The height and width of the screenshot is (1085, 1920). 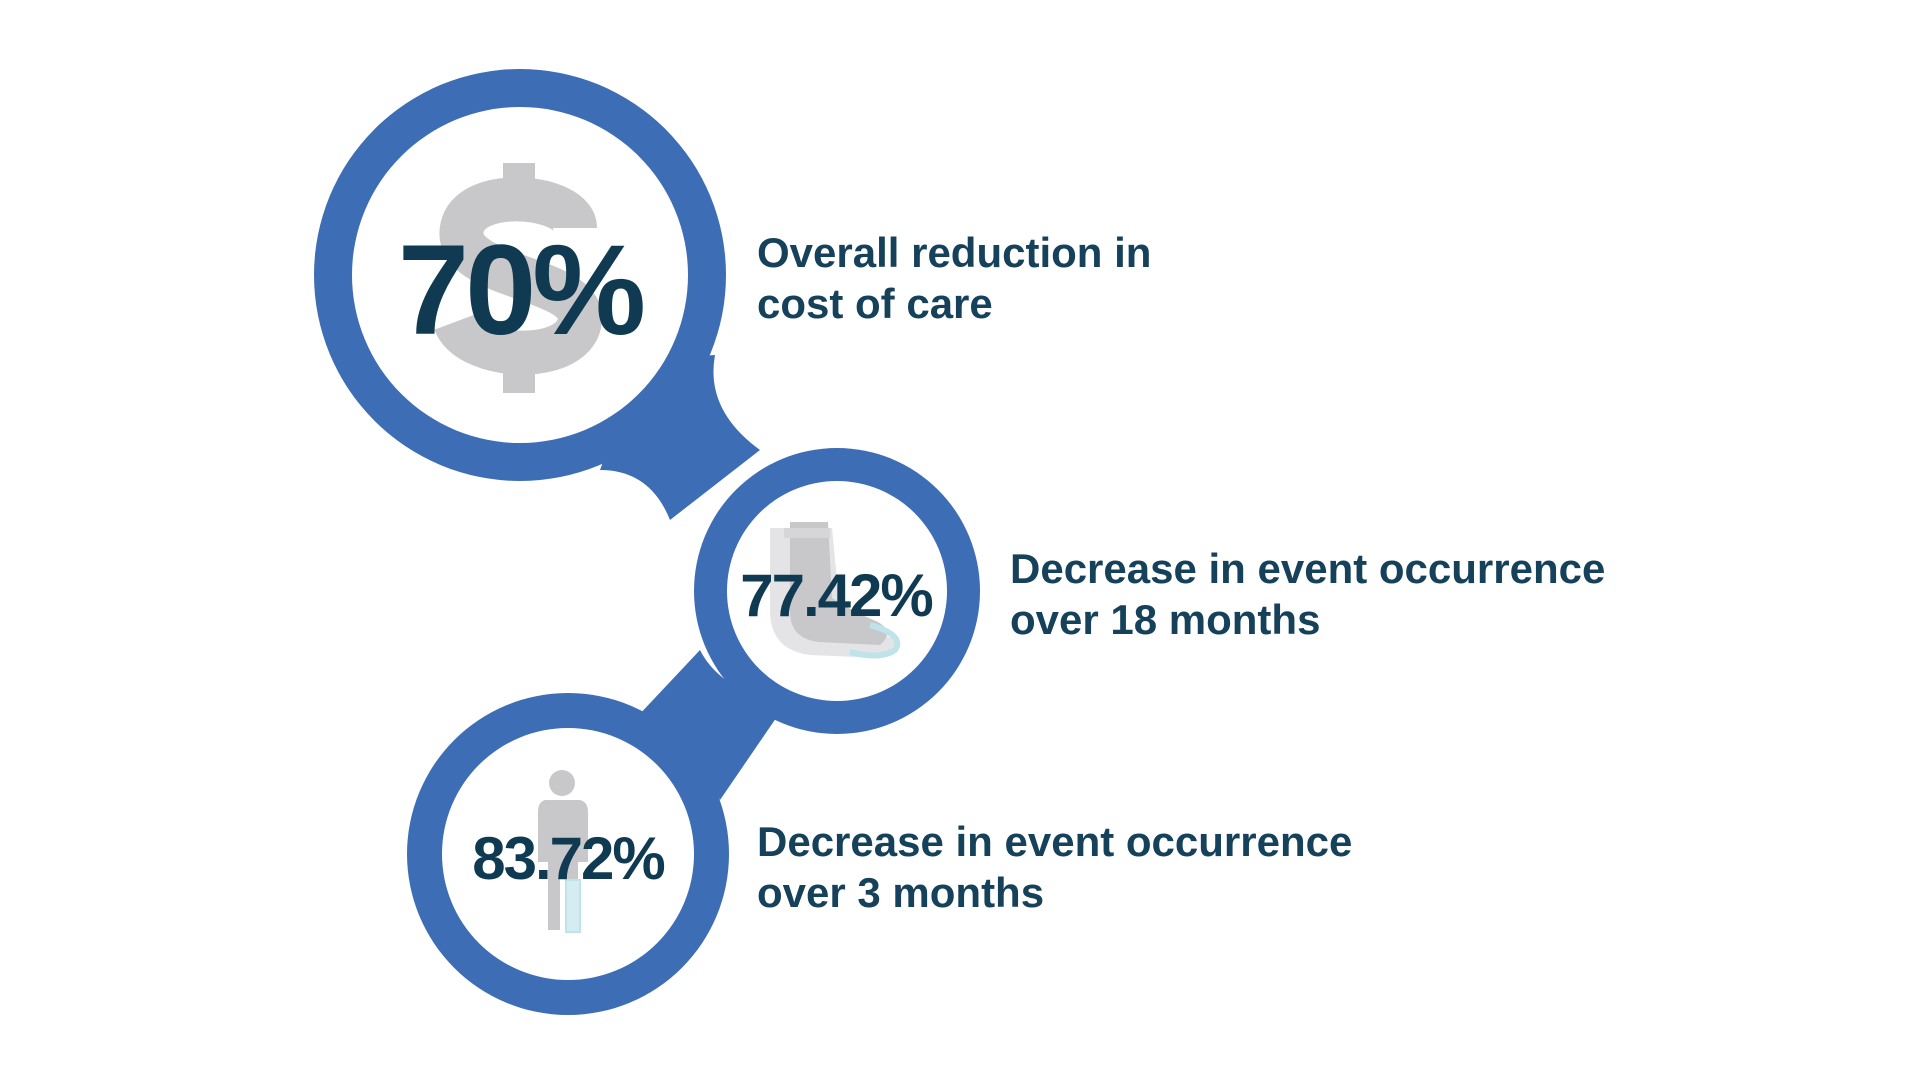 I want to click on caption-3-line-2: over 3 months, so click(x=901, y=892).